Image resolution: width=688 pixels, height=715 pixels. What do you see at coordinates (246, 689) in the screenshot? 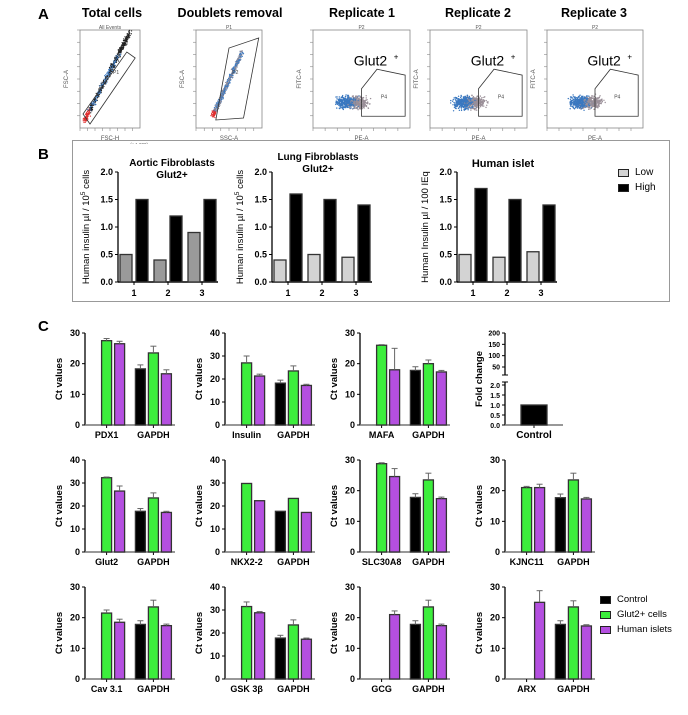
I see `category-label: GSK 3β` at bounding box center [246, 689].